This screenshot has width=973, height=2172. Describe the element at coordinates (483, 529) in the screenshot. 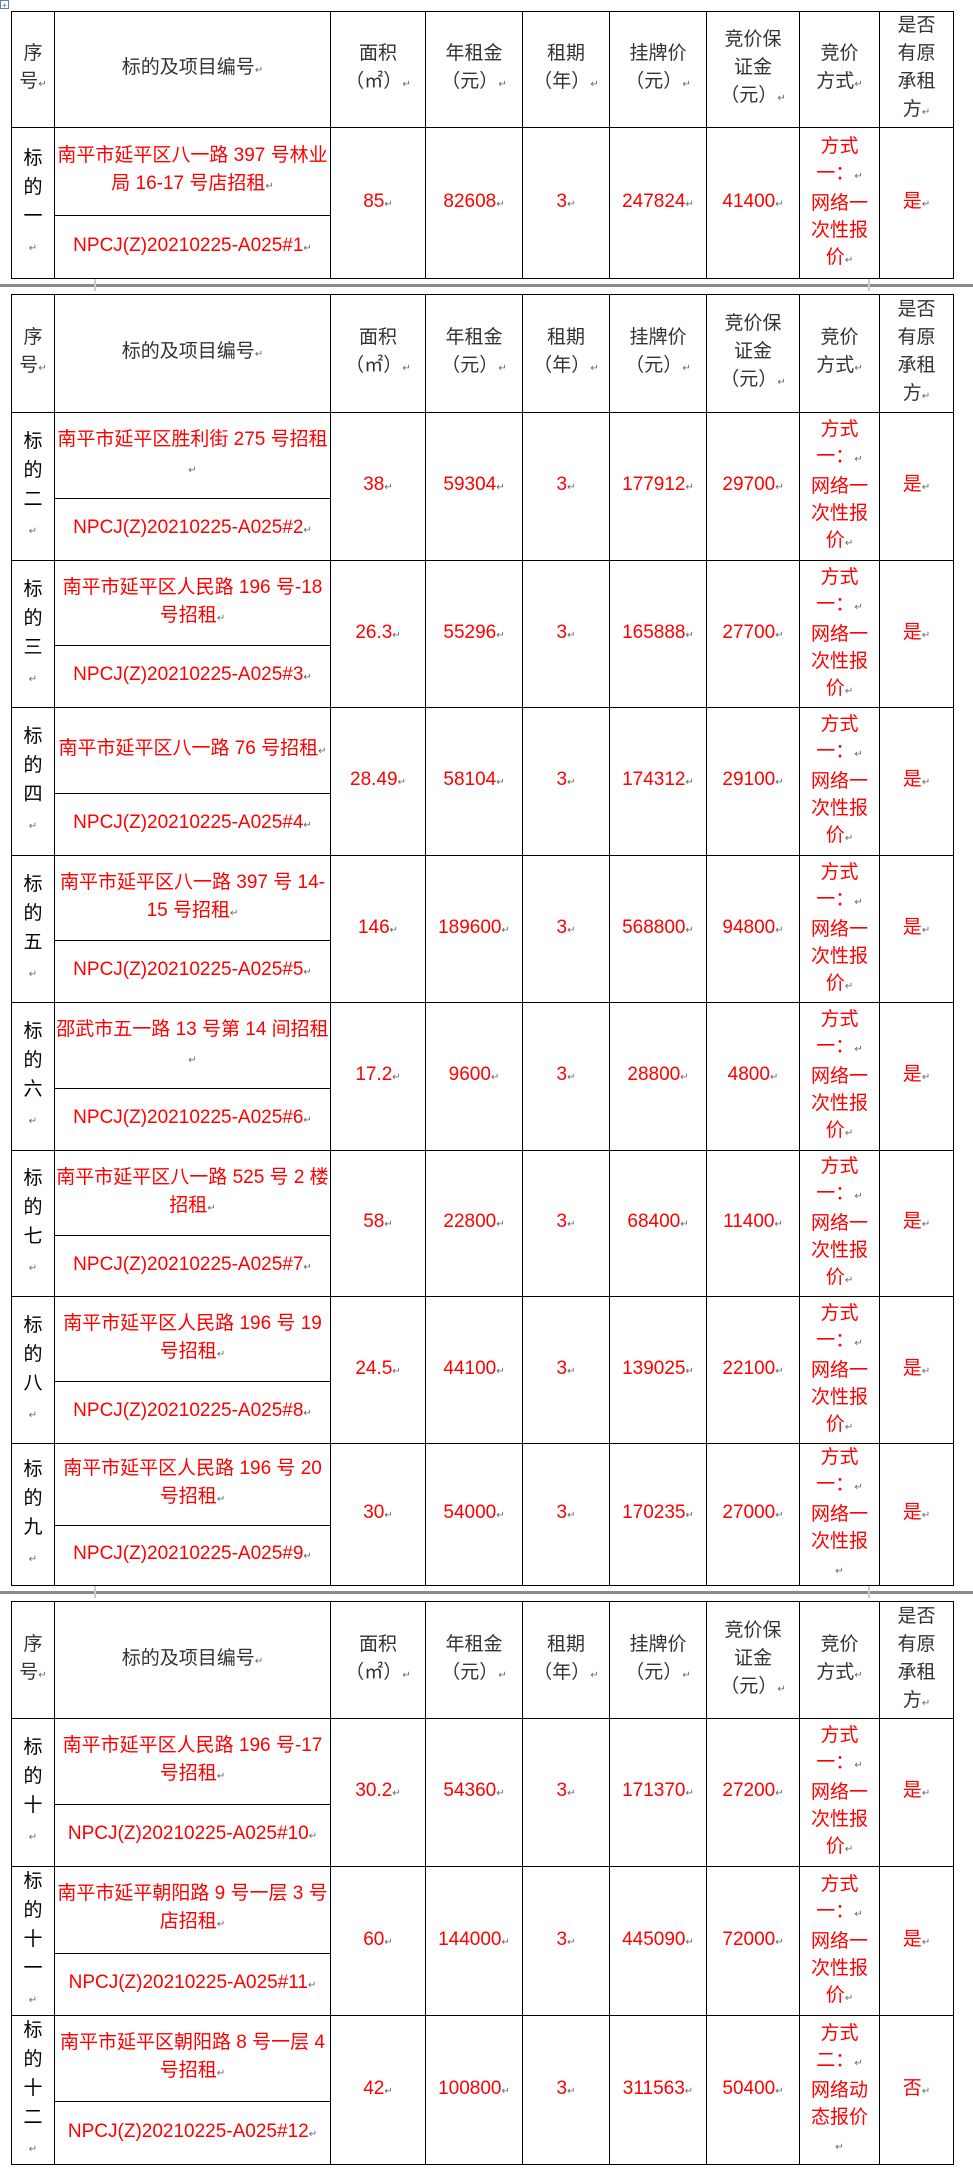

I see `table-row-code: NPCJ(Z)20210225-A025#2` at that location.